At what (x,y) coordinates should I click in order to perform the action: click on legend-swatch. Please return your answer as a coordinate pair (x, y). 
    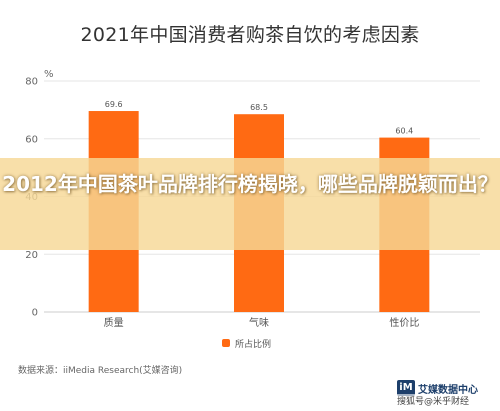
    Looking at the image, I should click on (226, 343).